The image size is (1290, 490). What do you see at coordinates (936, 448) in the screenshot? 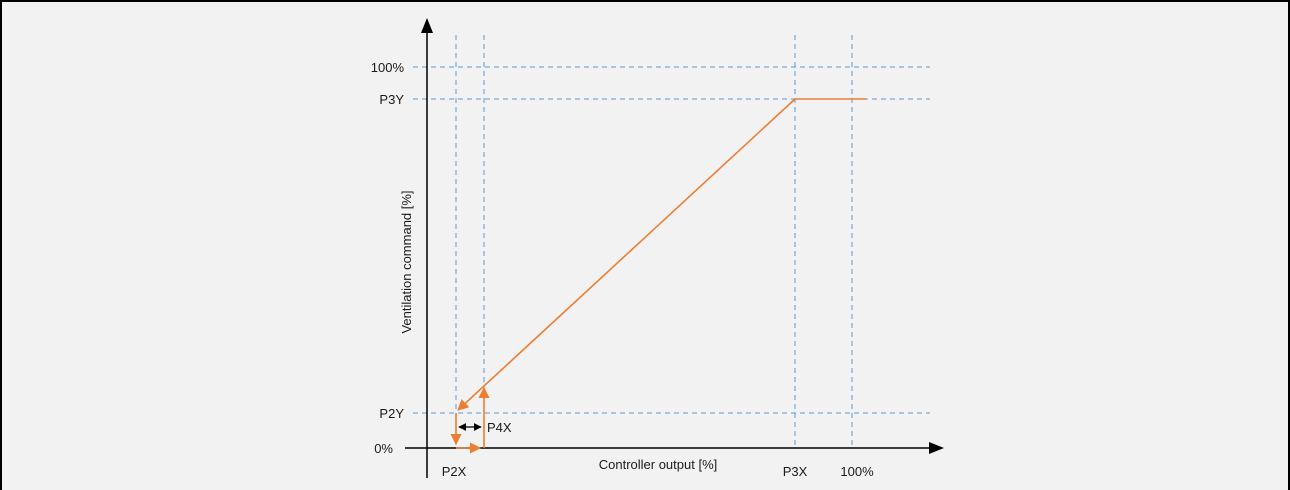
I see `x-axis-arrowhead` at bounding box center [936, 448].